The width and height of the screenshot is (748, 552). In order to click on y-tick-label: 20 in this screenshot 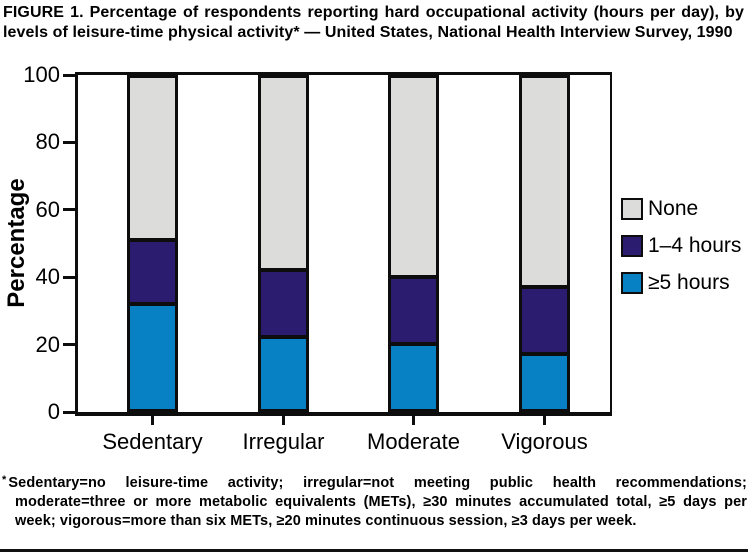, I will do `click(47, 344)`.